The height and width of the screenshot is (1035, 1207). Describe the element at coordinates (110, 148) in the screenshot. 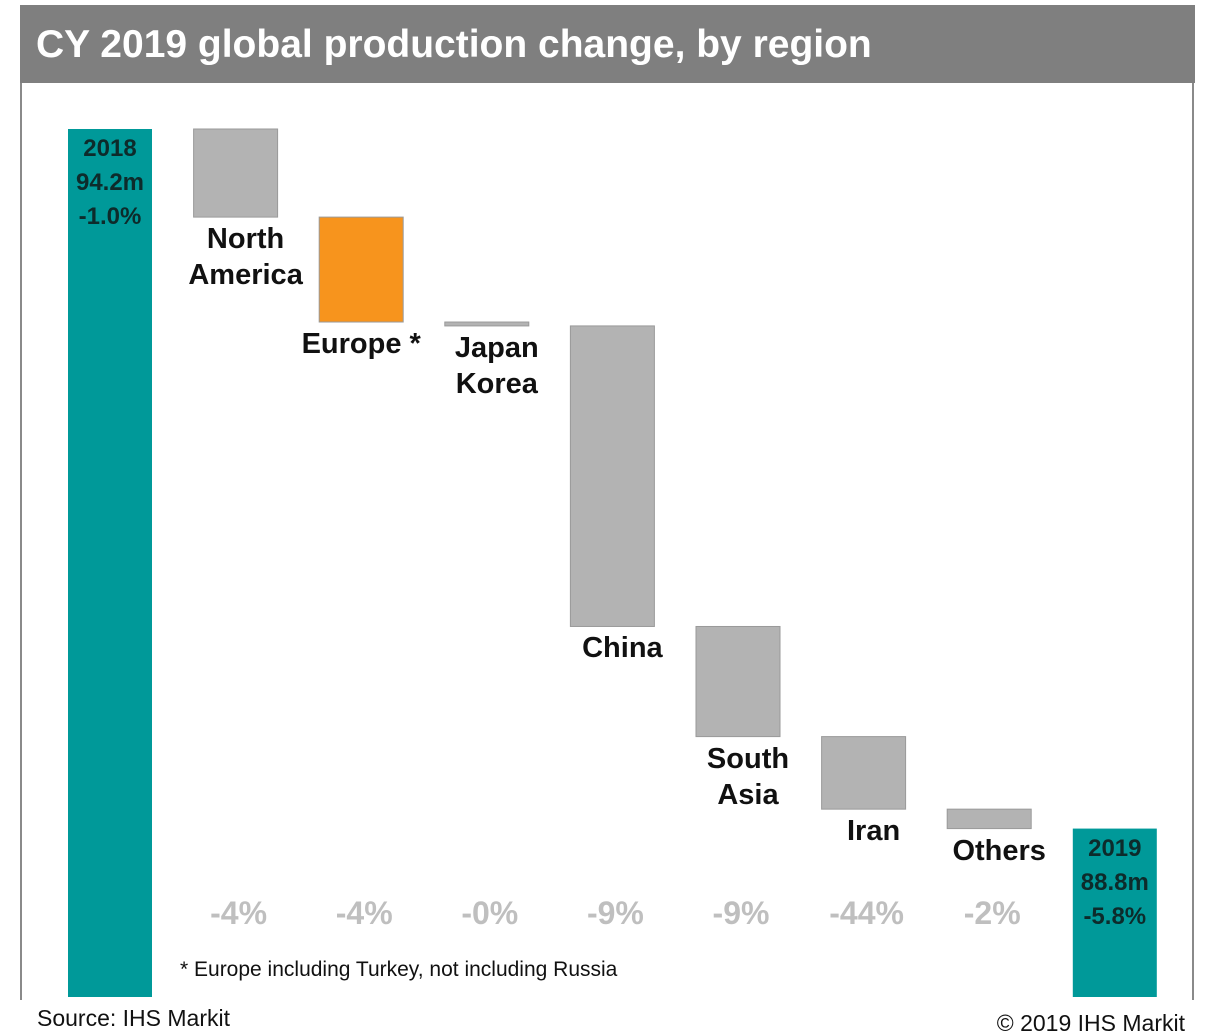

I see `total-label: 2018` at that location.